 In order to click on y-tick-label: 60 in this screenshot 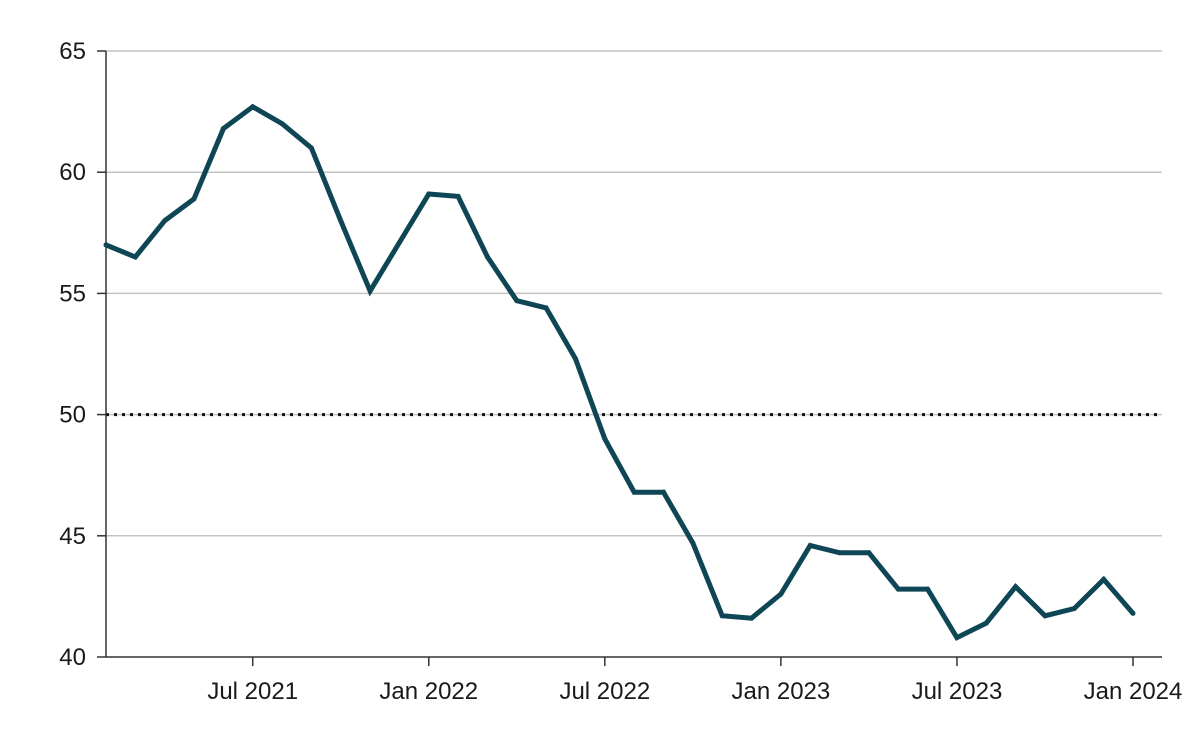, I will do `click(72, 172)`.